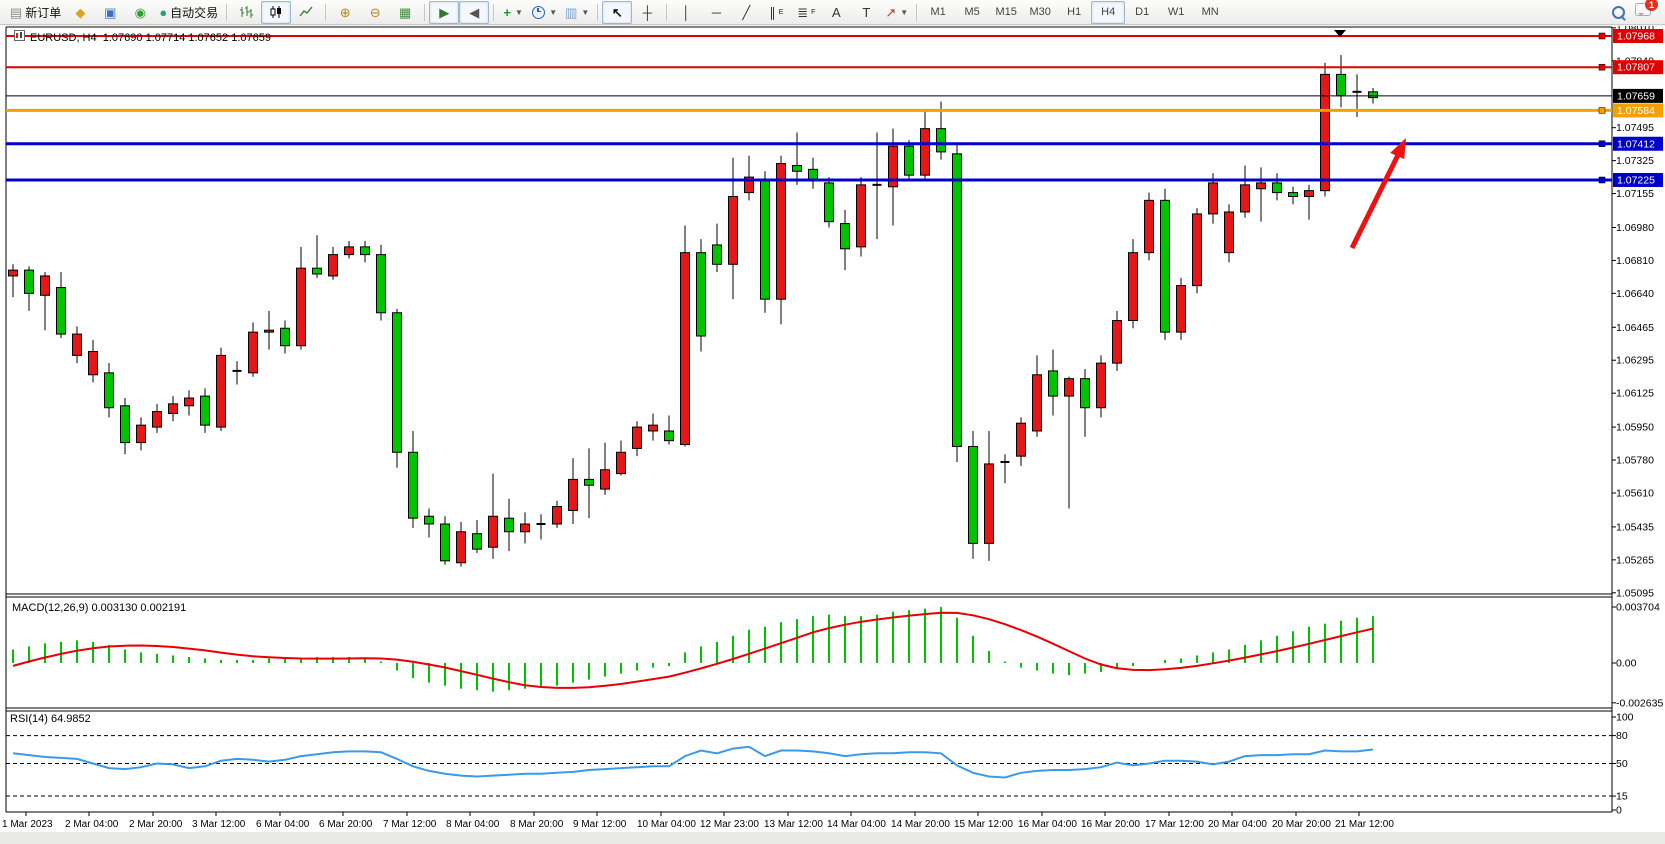 The width and height of the screenshot is (1665, 844). I want to click on period-button-mn: MN, so click(1210, 12).